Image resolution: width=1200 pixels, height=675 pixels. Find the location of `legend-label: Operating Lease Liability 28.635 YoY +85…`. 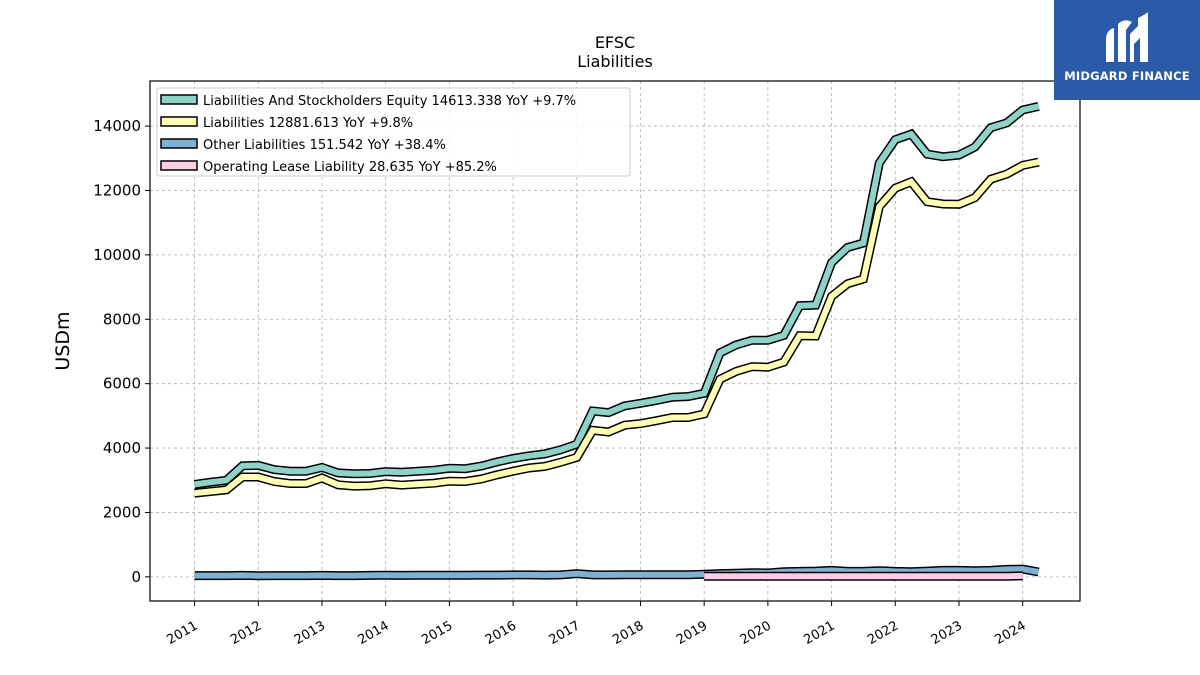

legend-label: Operating Lease Liability 28.635 YoY +85… is located at coordinates (350, 167).